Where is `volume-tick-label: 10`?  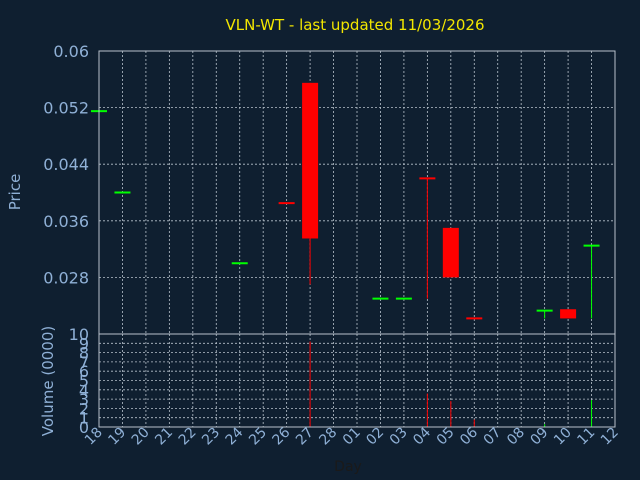 volume-tick-label: 10 is located at coordinates (79, 334).